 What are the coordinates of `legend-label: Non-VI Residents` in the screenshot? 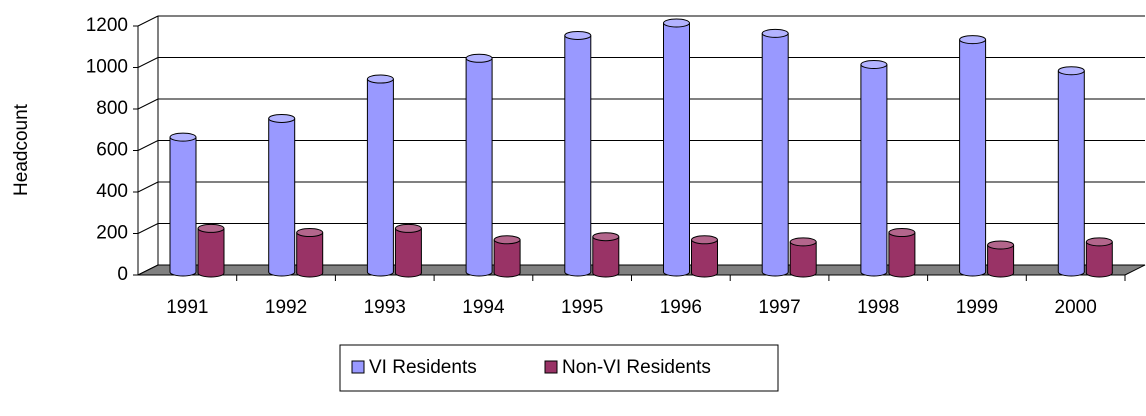 It's located at (636, 367).